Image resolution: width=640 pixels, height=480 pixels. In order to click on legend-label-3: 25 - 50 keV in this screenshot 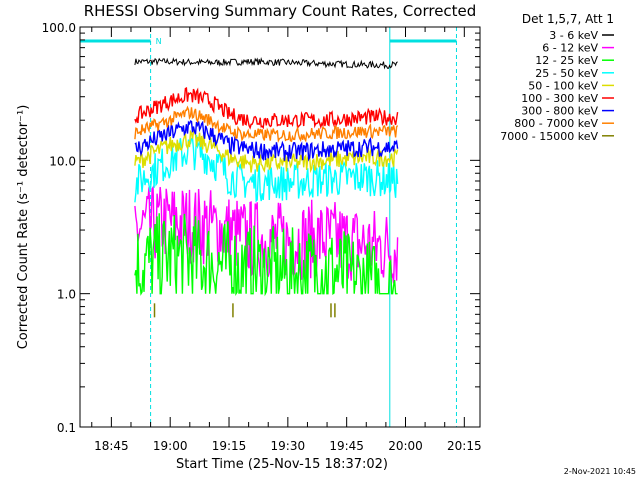, I will do `click(566, 73)`.